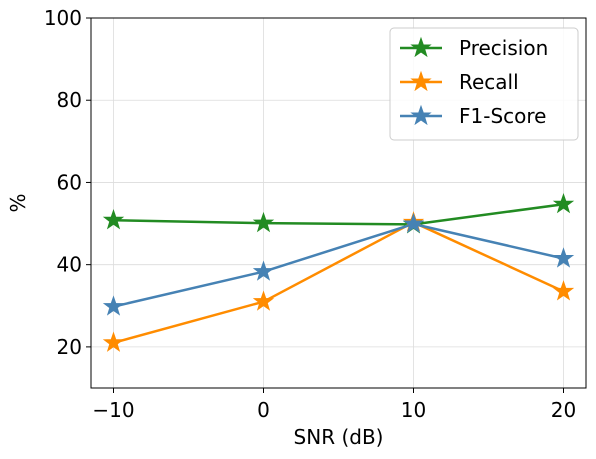 The height and width of the screenshot is (459, 596). What do you see at coordinates (339, 437) in the screenshot?
I see `x-axis-label: SNR (dB)` at bounding box center [339, 437].